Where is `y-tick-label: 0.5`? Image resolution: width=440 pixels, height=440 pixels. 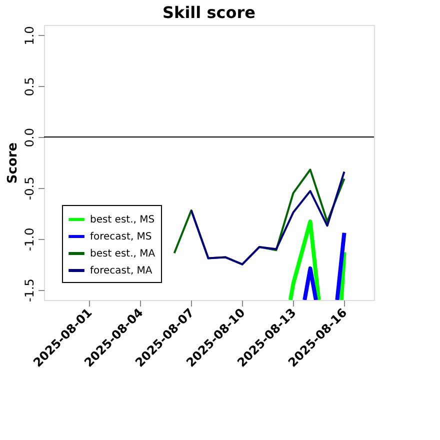
y-tick-label: 0.5 is located at coordinates (29, 86).